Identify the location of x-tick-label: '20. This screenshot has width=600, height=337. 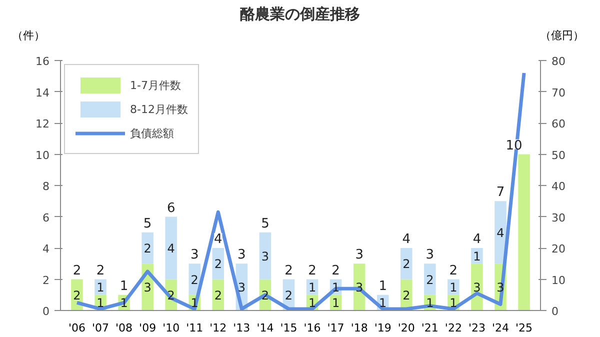
(406, 328).